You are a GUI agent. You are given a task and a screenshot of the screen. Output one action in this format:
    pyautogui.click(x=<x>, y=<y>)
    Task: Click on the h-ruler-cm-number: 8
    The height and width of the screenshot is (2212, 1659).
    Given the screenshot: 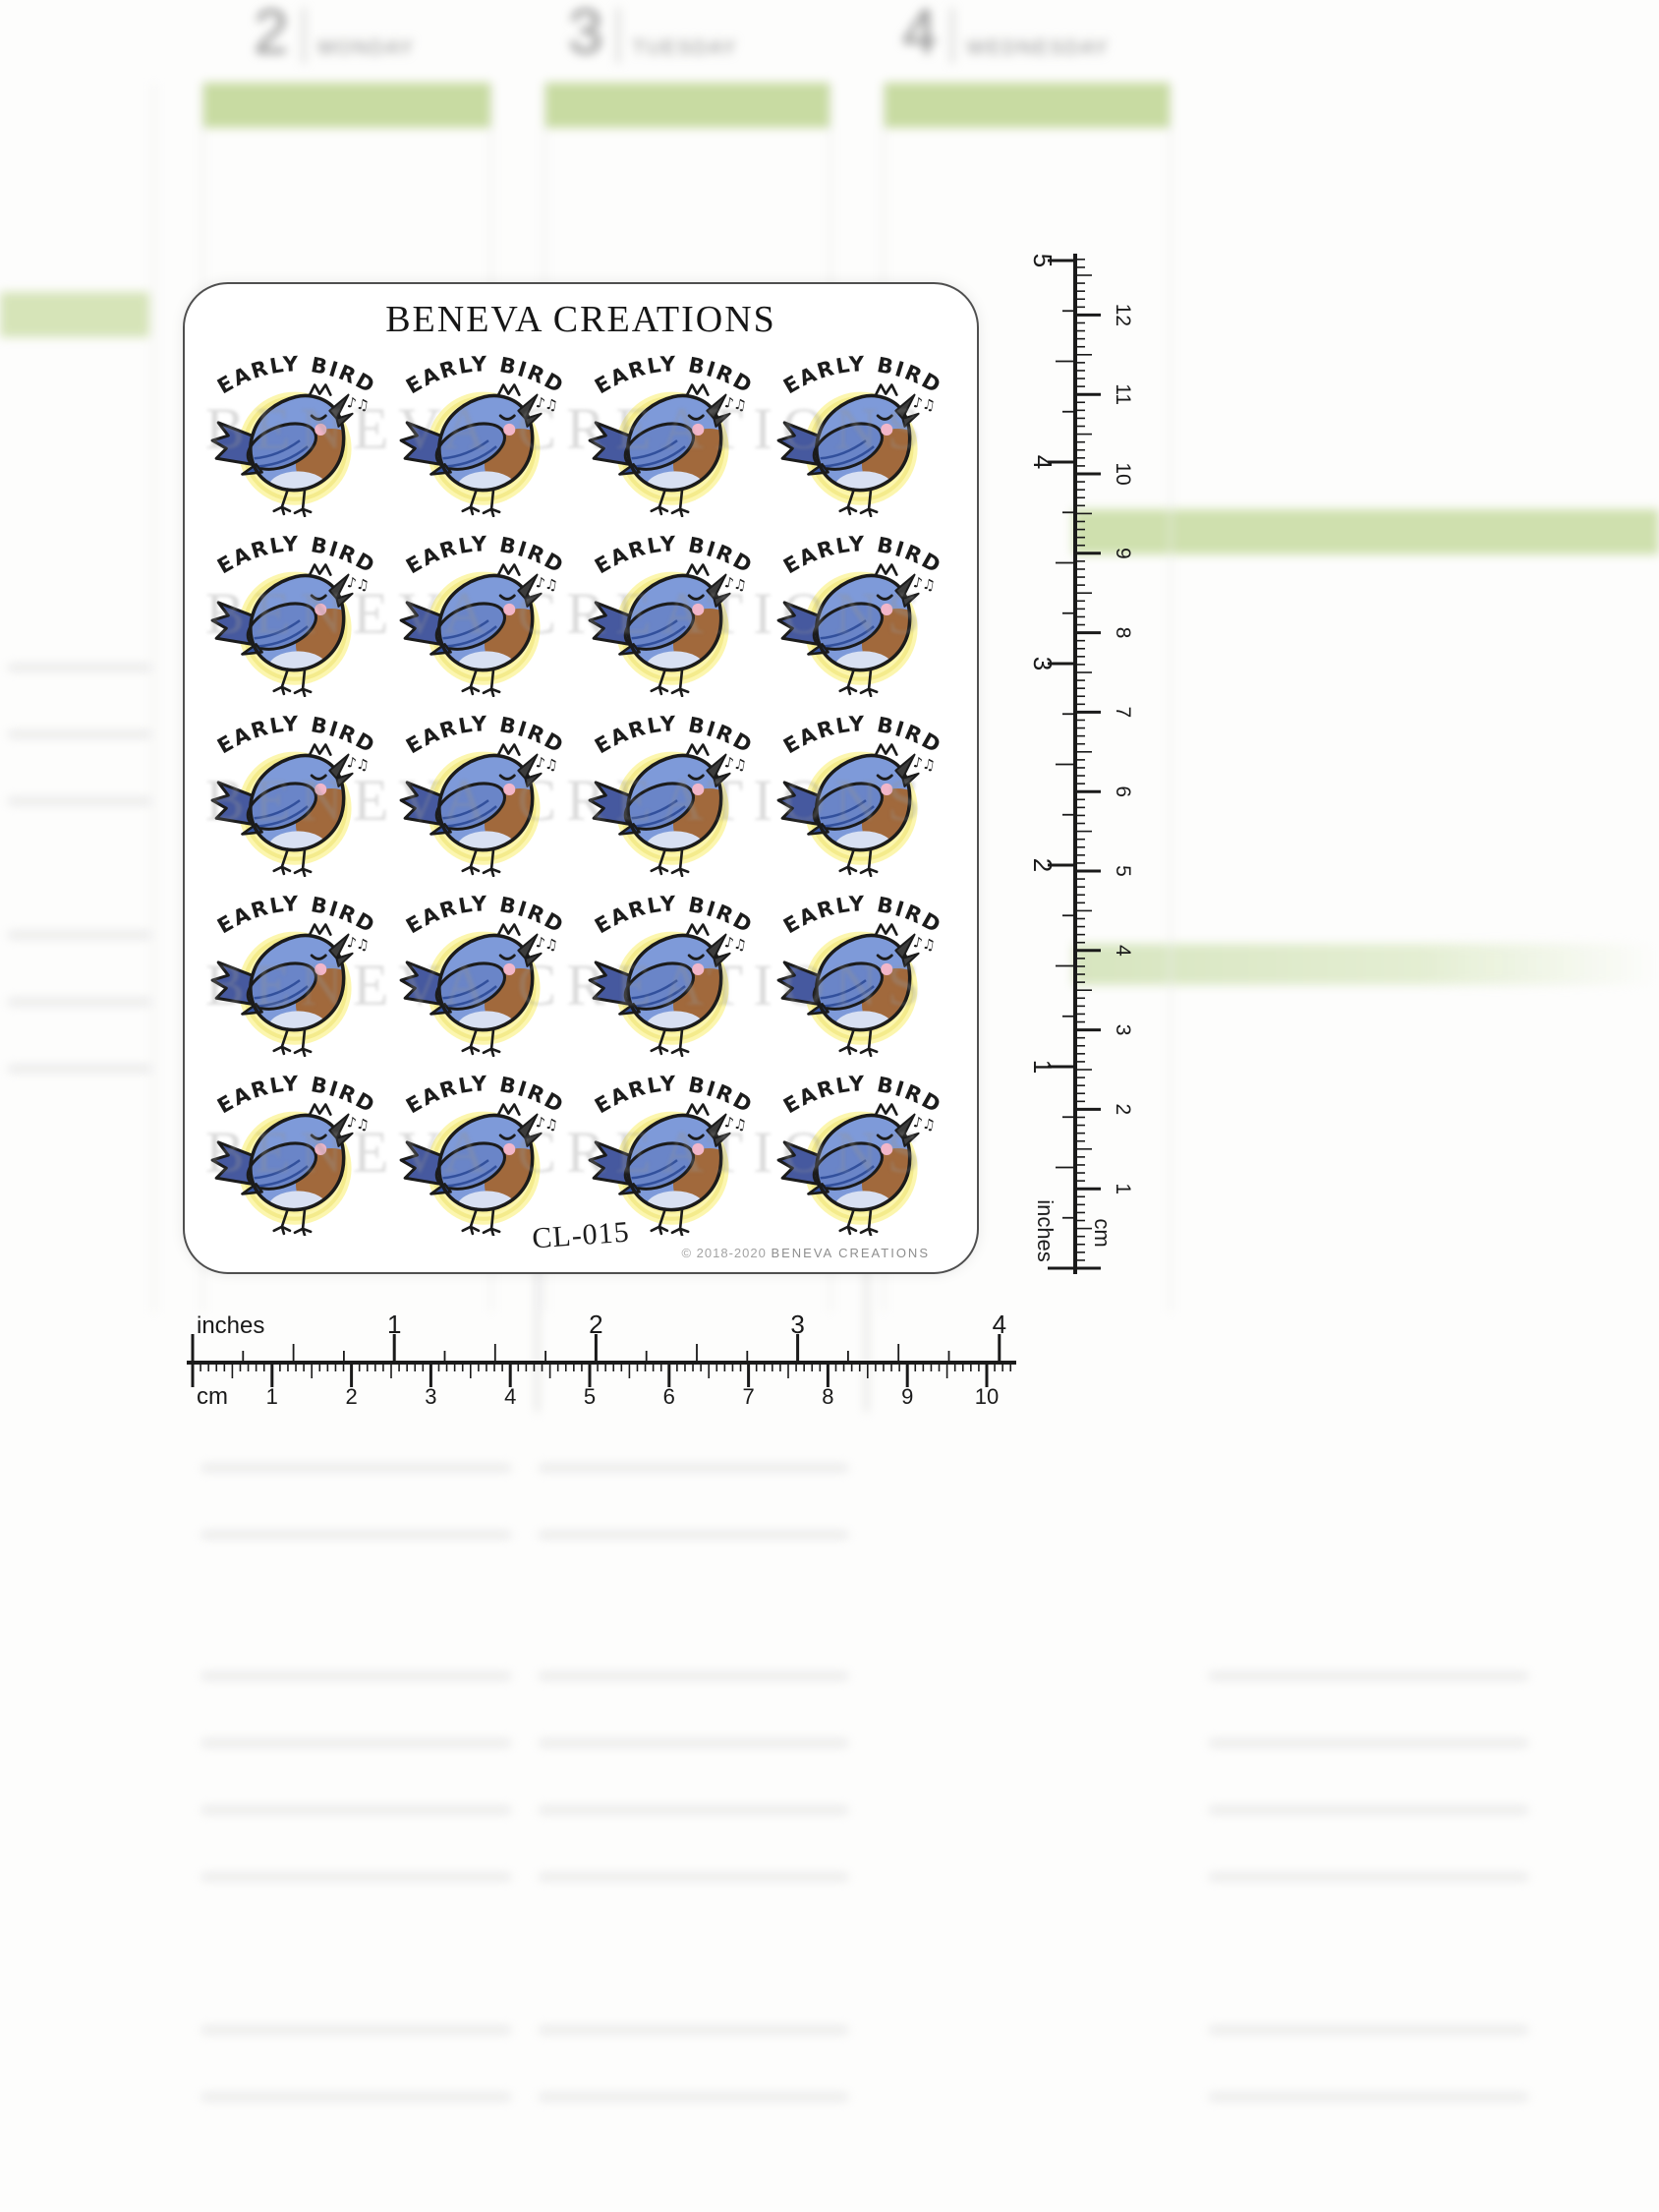 What is the action you would take?
    pyautogui.click(x=828, y=1396)
    